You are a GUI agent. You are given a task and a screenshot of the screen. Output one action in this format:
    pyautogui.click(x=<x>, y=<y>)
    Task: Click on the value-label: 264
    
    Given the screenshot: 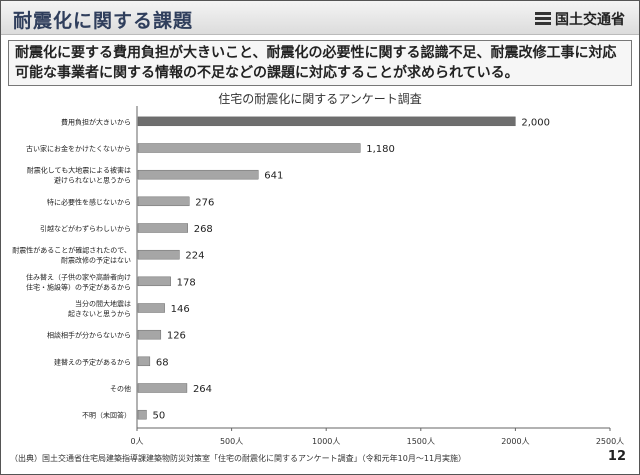 What is the action you would take?
    pyautogui.click(x=202, y=389)
    